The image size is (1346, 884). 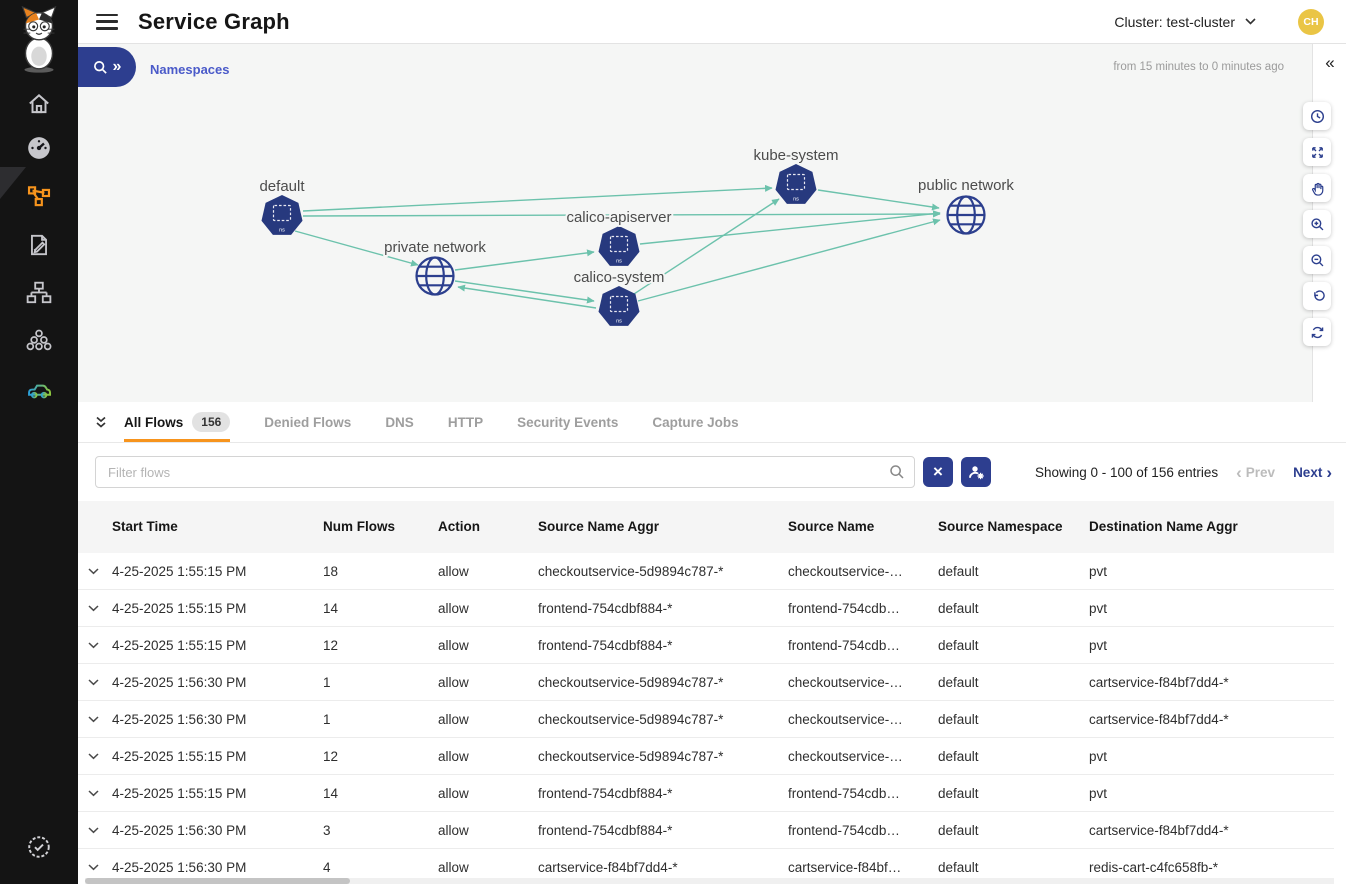 I want to click on all-flows-count-badge: 156, so click(x=211, y=422).